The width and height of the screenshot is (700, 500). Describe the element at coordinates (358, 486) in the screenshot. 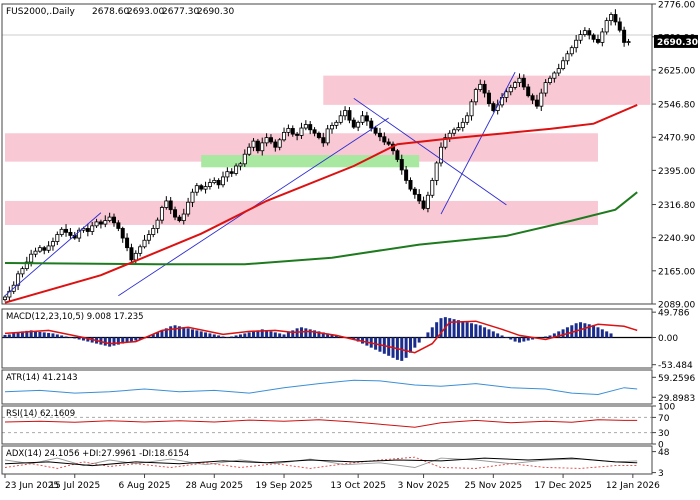

I see `x-tick-label: 13 Oct 2025` at that location.